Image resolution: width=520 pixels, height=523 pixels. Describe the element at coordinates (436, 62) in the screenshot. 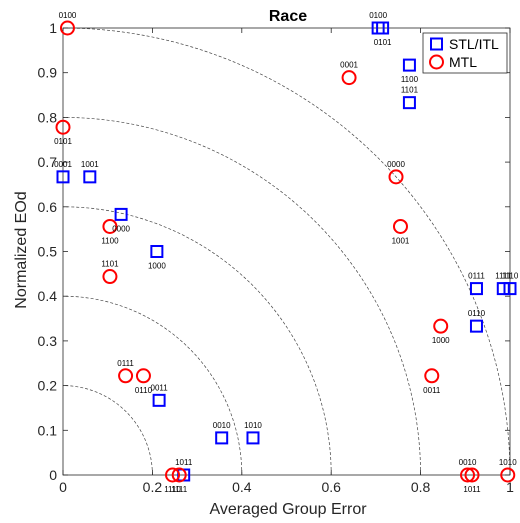

I see `legend-circle-marker` at that location.